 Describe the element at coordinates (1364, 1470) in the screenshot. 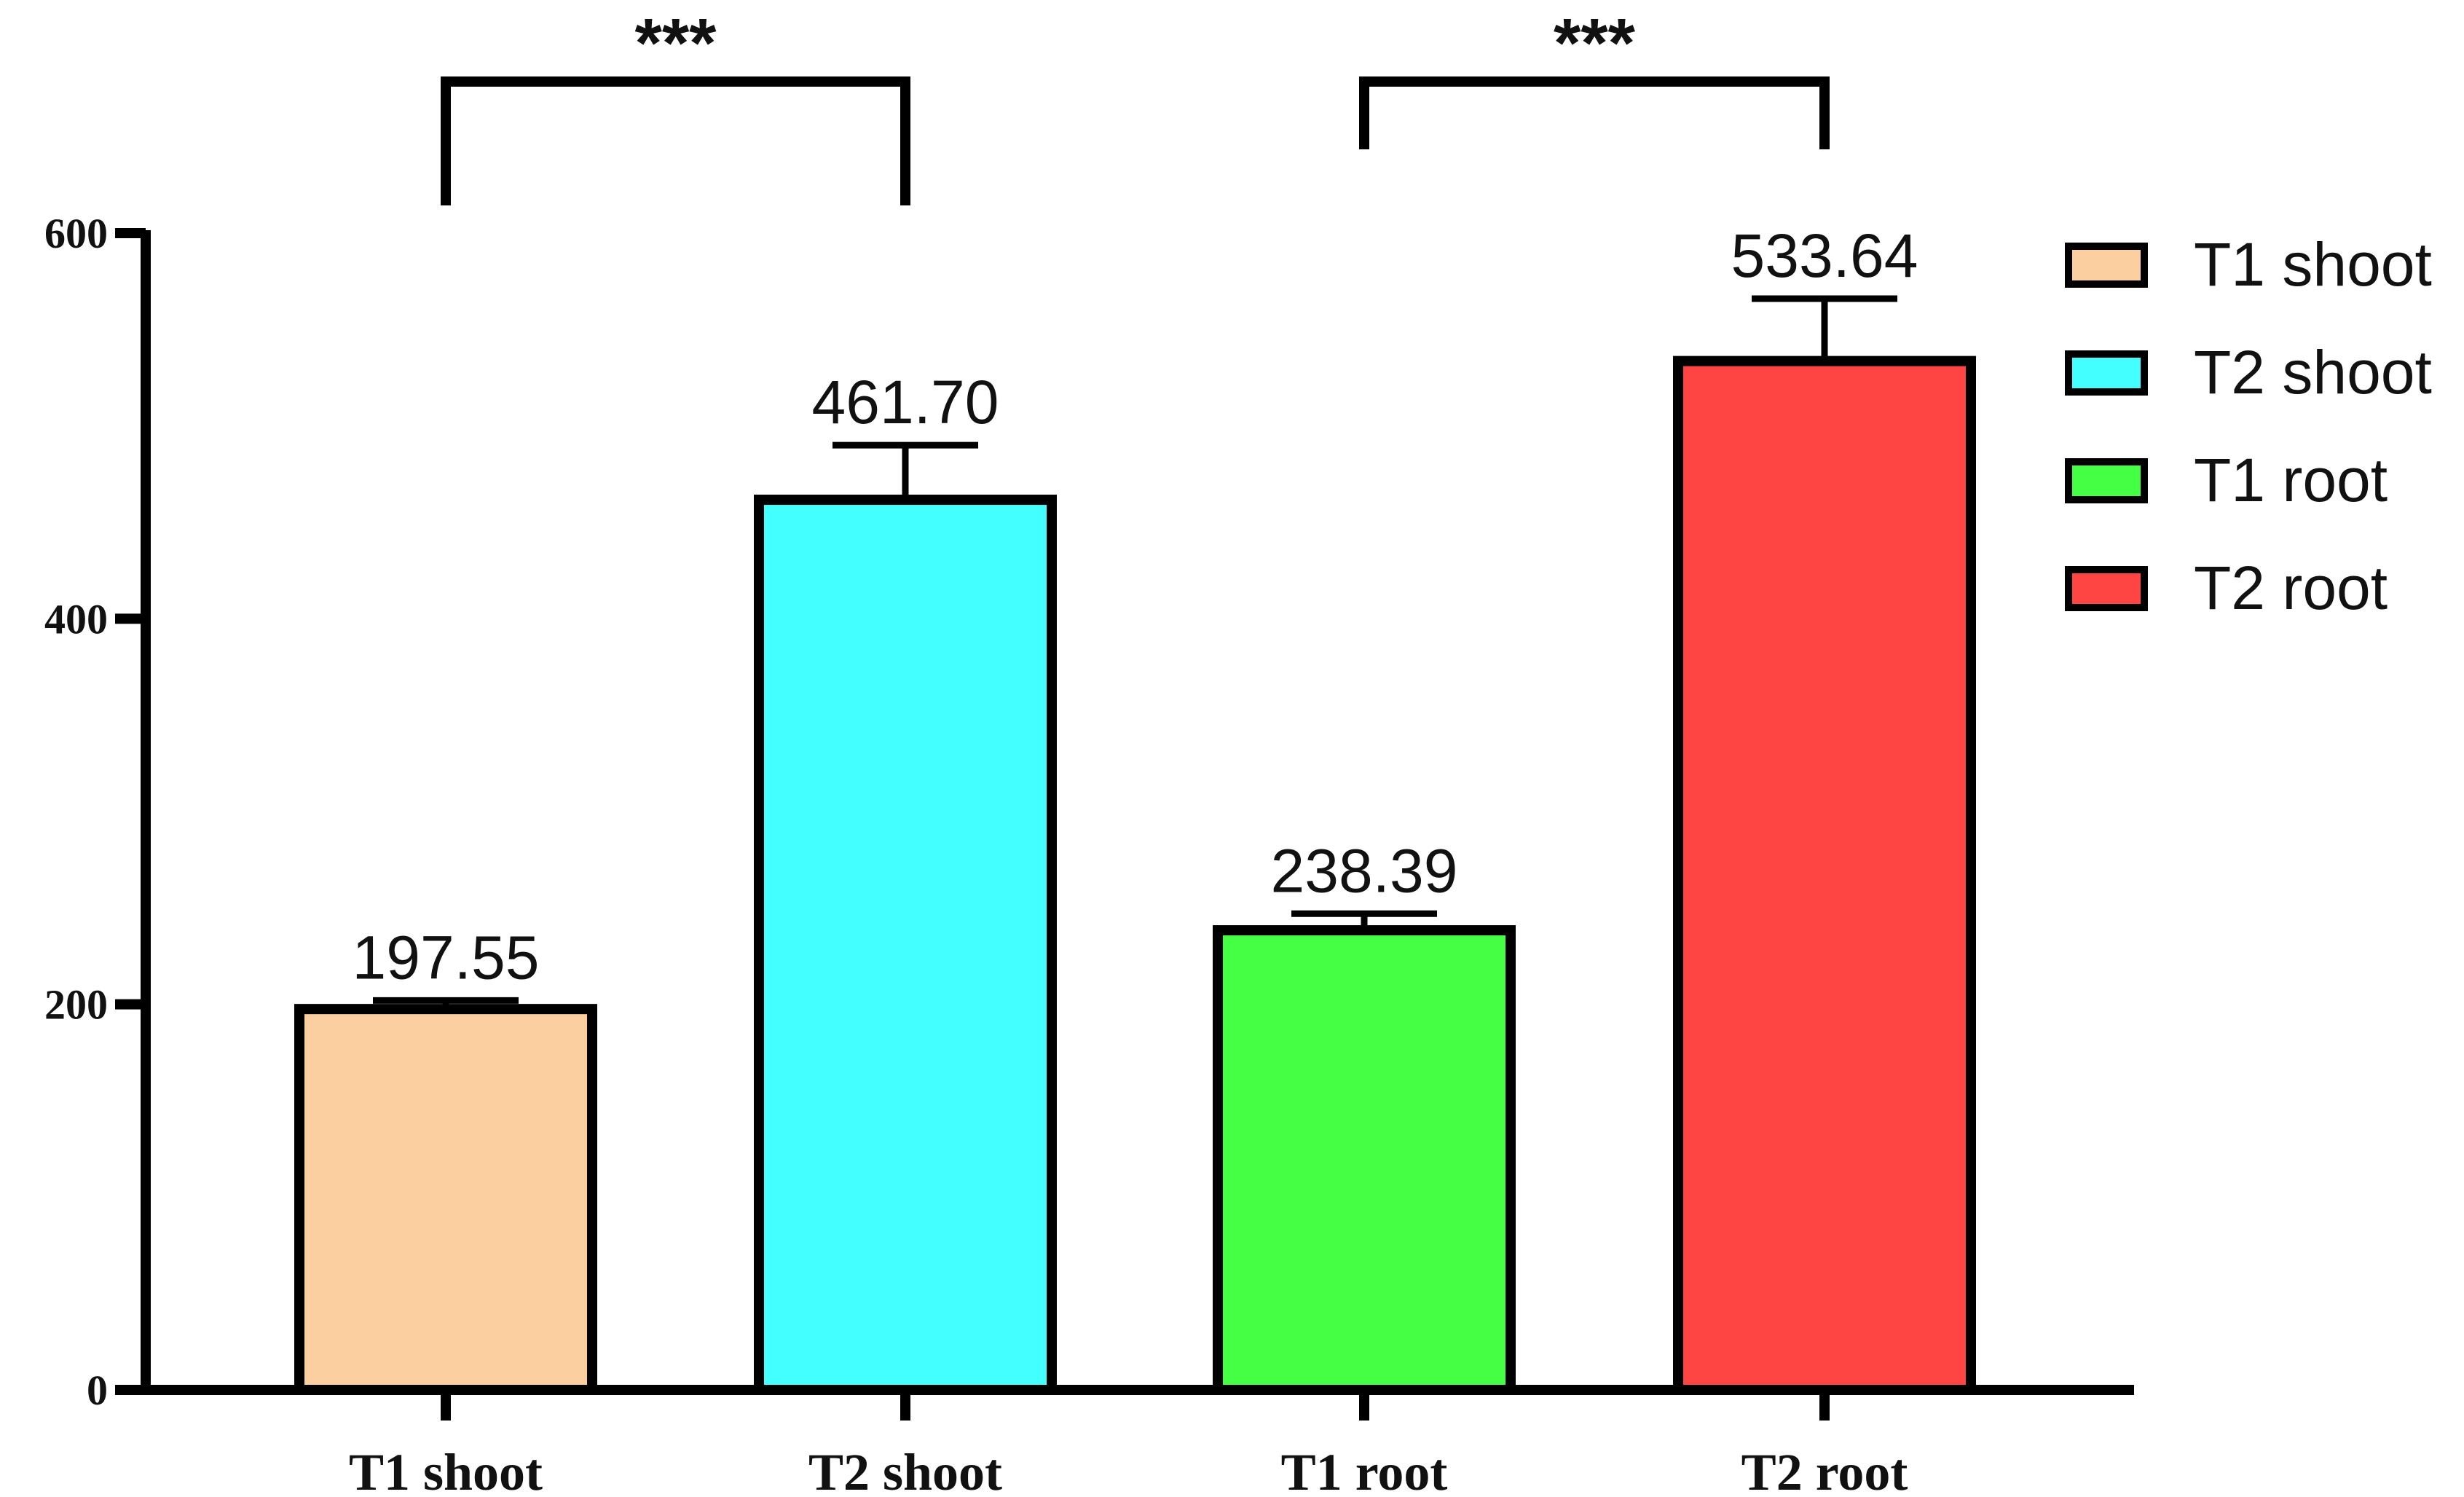

I see `x-tick-label: T1 root` at that location.